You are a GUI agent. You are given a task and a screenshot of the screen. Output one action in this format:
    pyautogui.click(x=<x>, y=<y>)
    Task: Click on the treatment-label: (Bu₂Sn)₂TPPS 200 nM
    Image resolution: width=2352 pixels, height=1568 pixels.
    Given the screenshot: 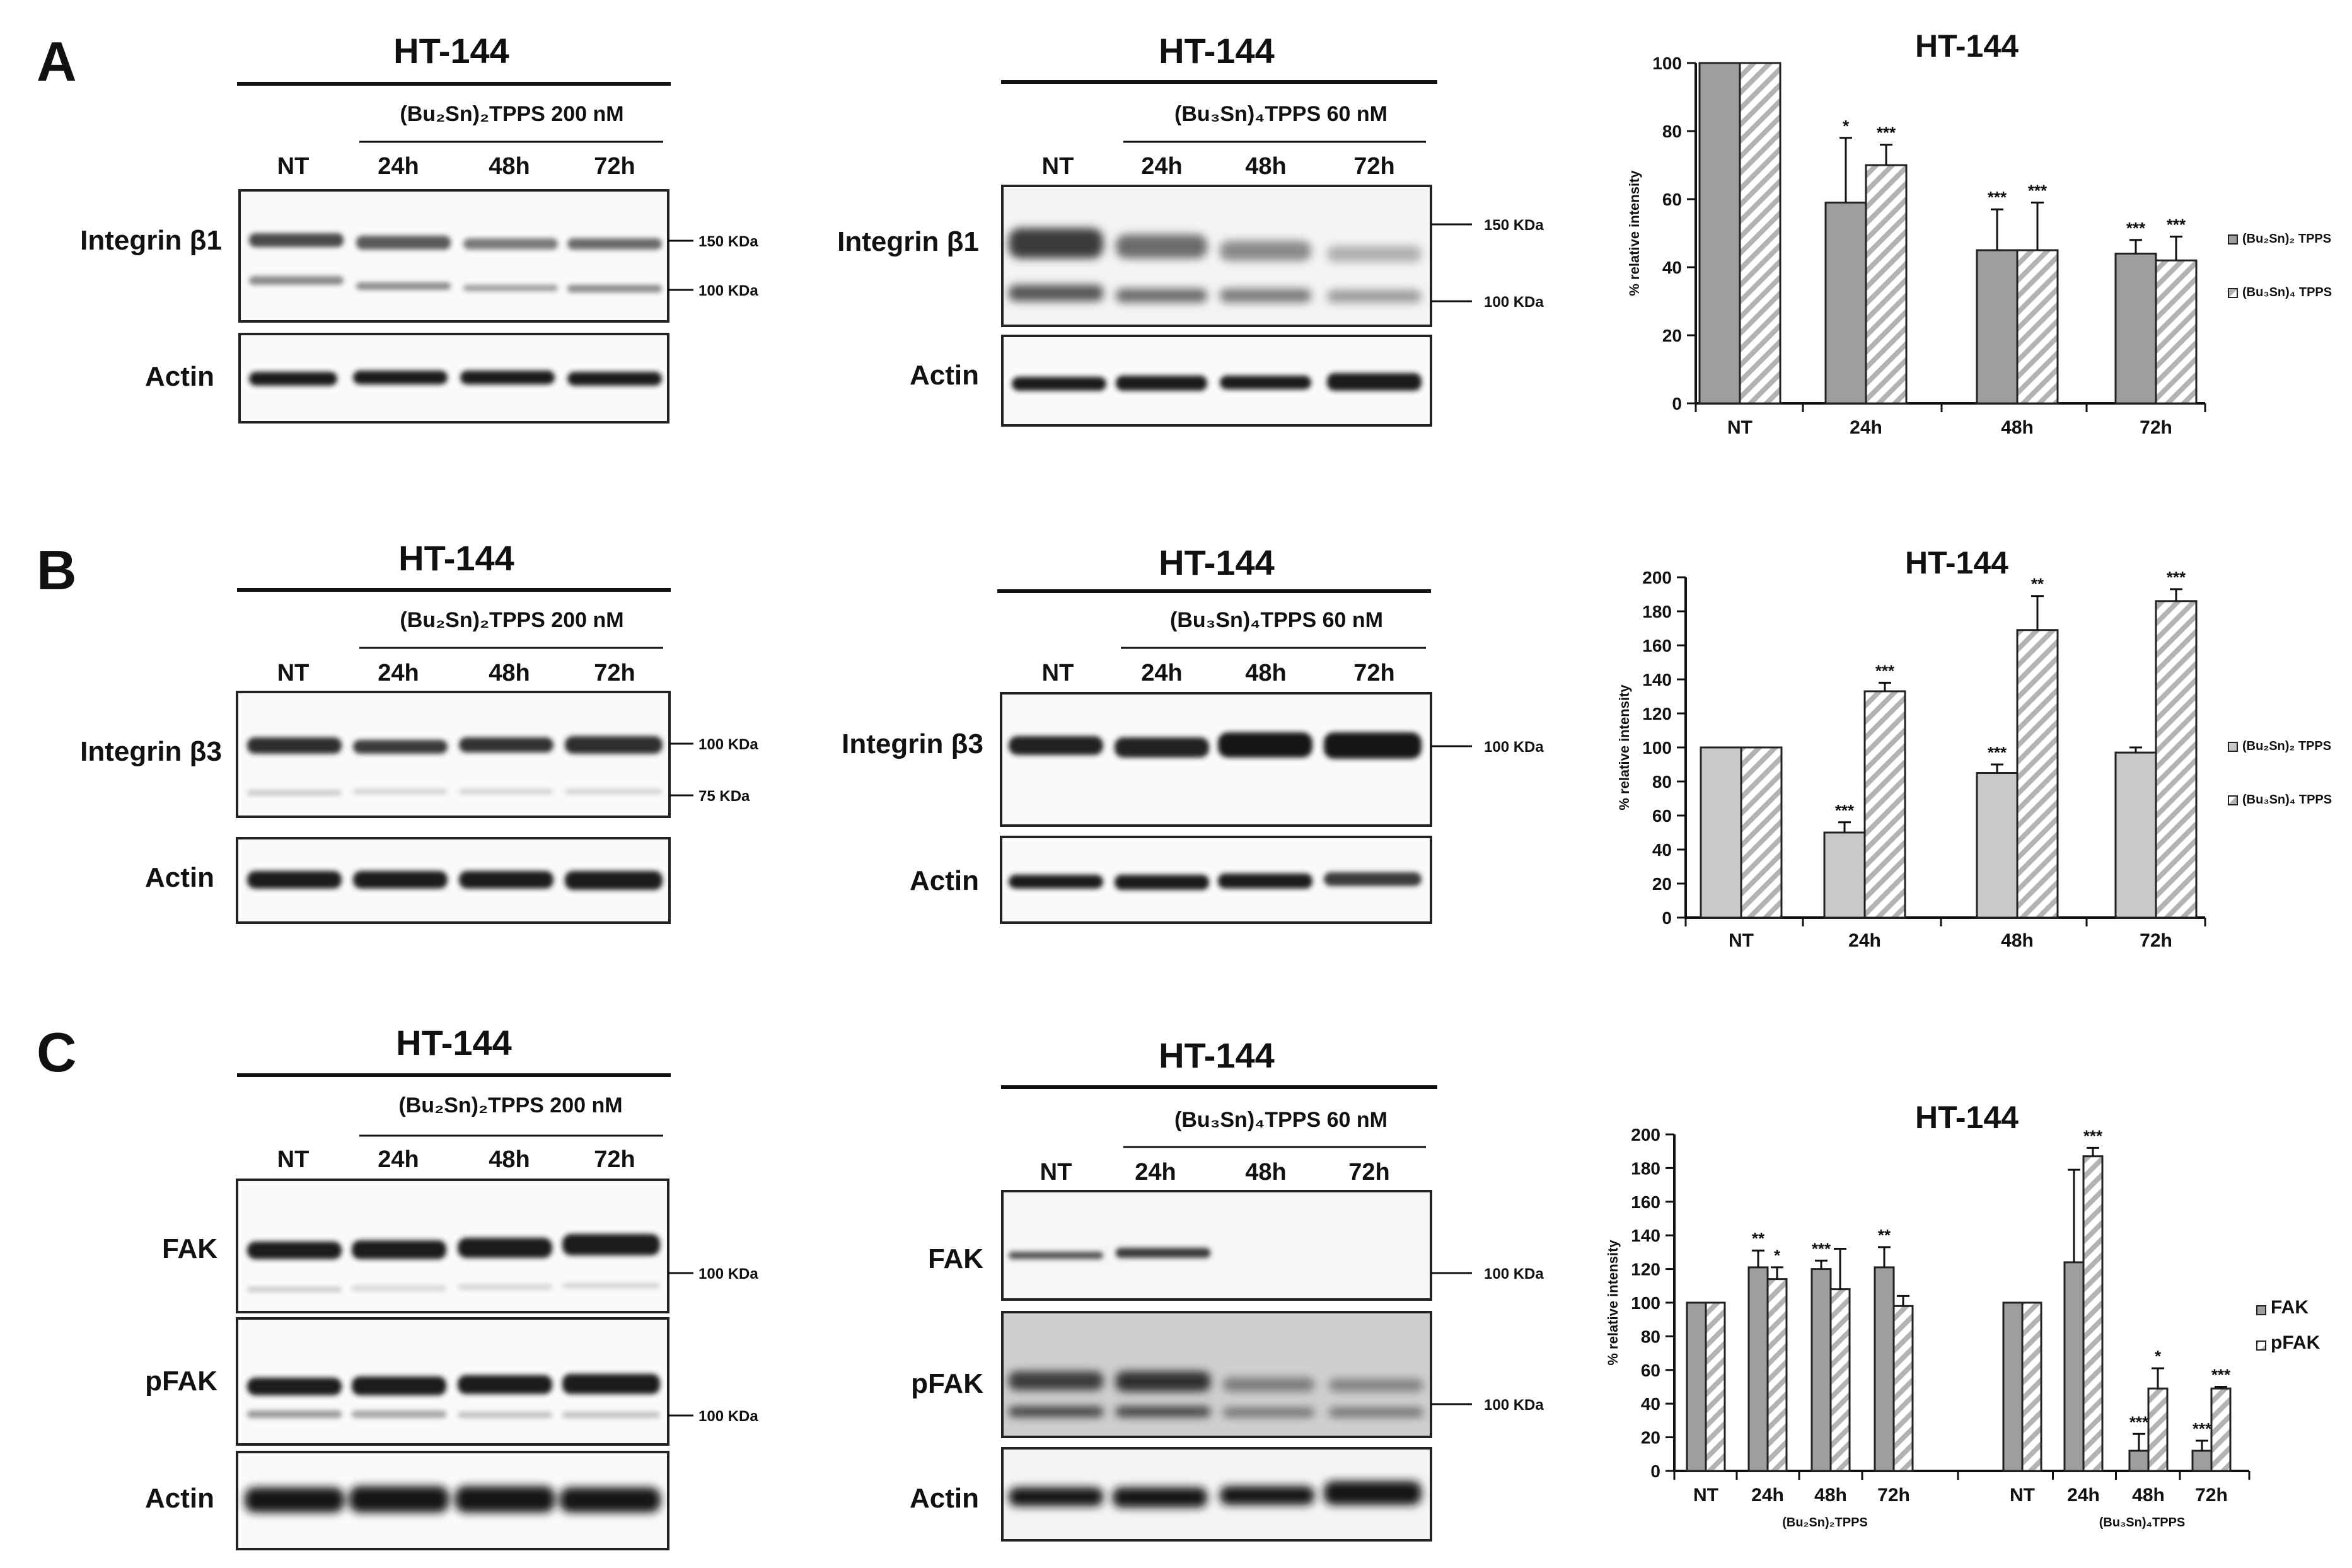 What is the action you would take?
    pyautogui.click(x=511, y=114)
    